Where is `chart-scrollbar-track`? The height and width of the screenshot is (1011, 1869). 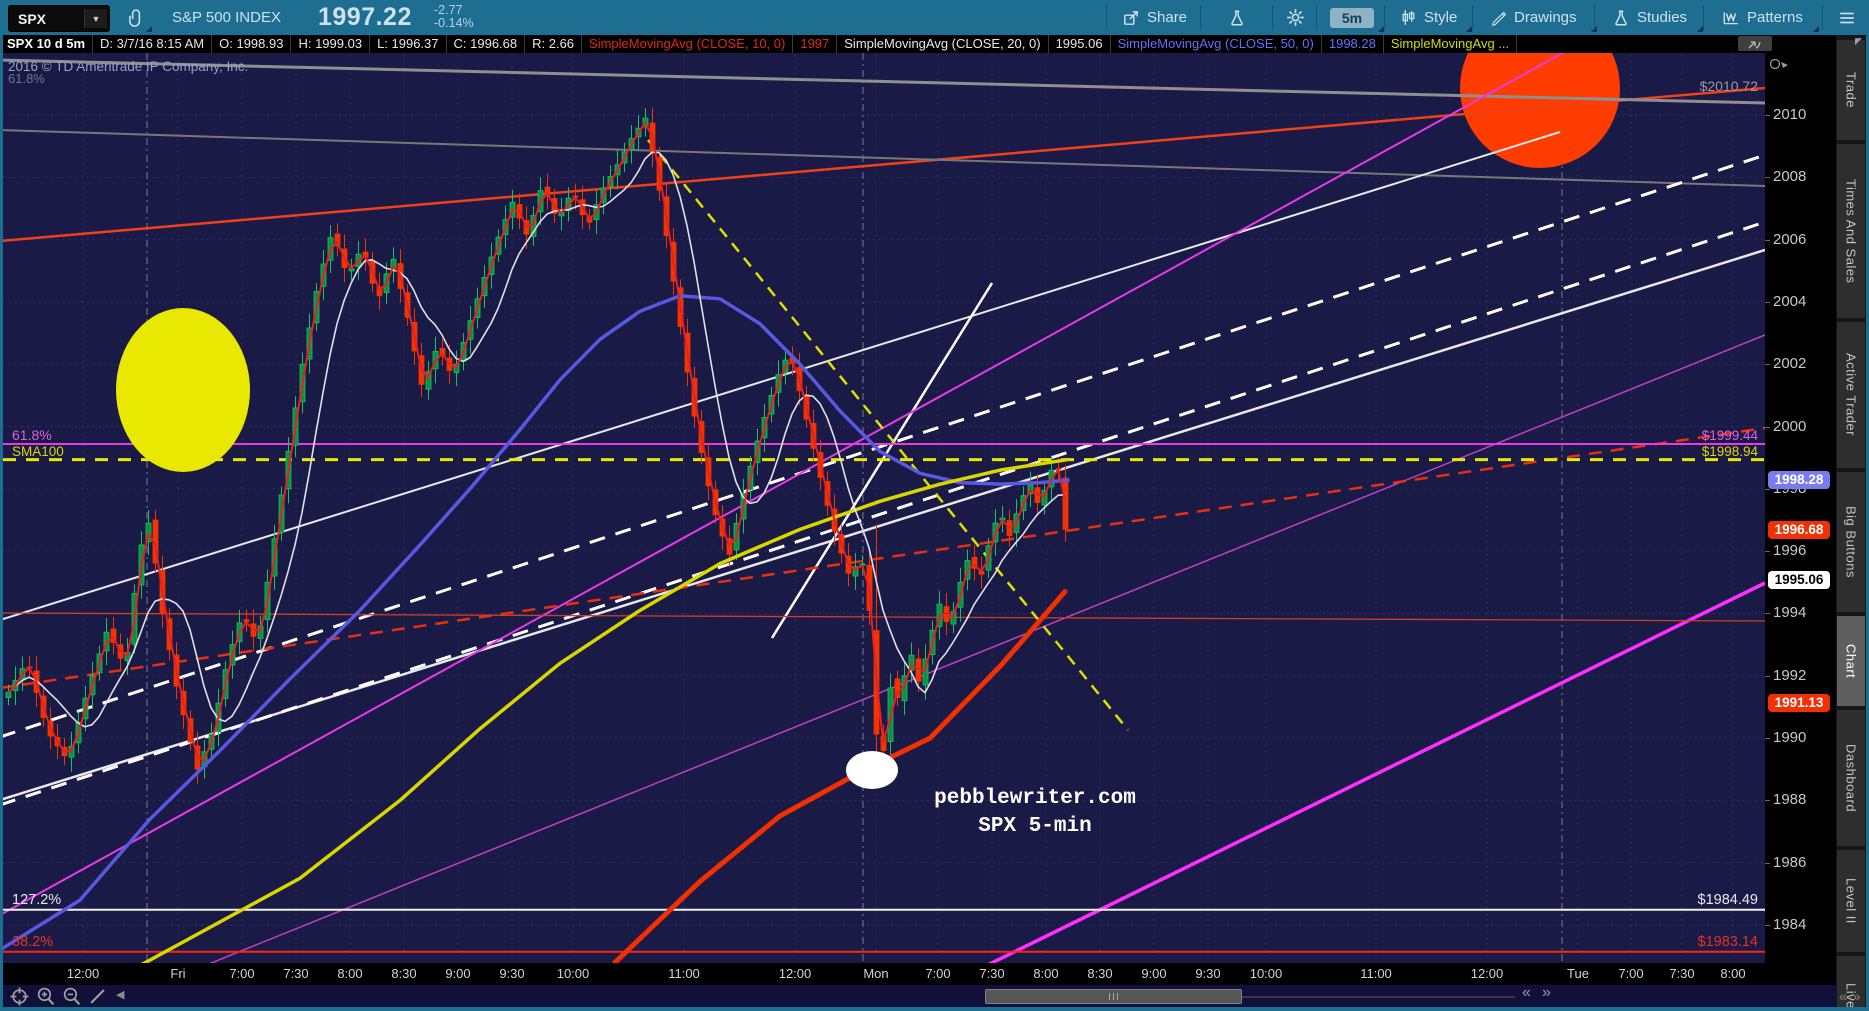
chart-scrollbar-track is located at coordinates (1250, 997).